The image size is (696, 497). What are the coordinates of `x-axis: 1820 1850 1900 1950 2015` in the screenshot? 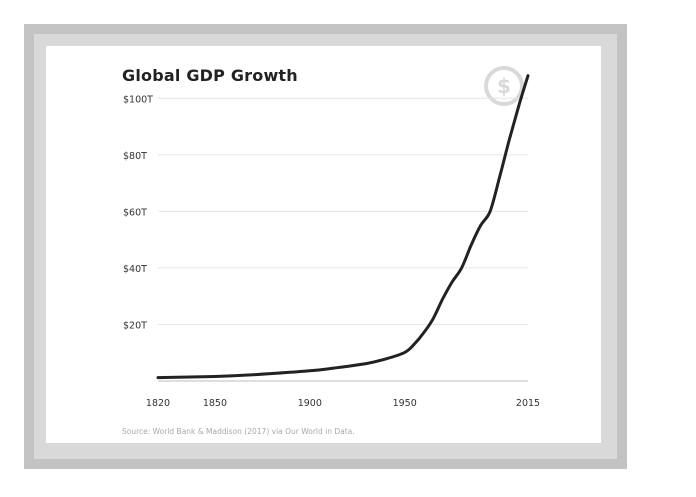 It's located at (343, 403).